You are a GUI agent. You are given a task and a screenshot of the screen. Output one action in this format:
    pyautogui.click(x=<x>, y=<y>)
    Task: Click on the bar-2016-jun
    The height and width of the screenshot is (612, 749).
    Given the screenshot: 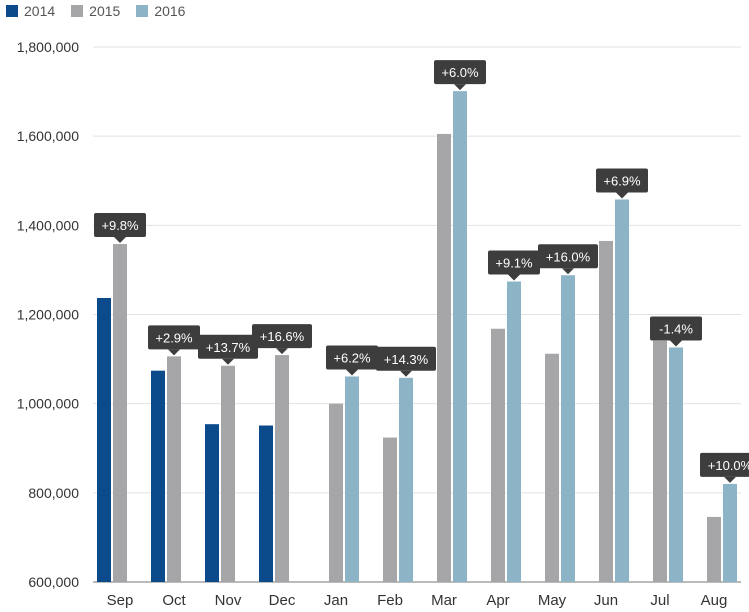 What is the action you would take?
    pyautogui.click(x=622, y=390)
    